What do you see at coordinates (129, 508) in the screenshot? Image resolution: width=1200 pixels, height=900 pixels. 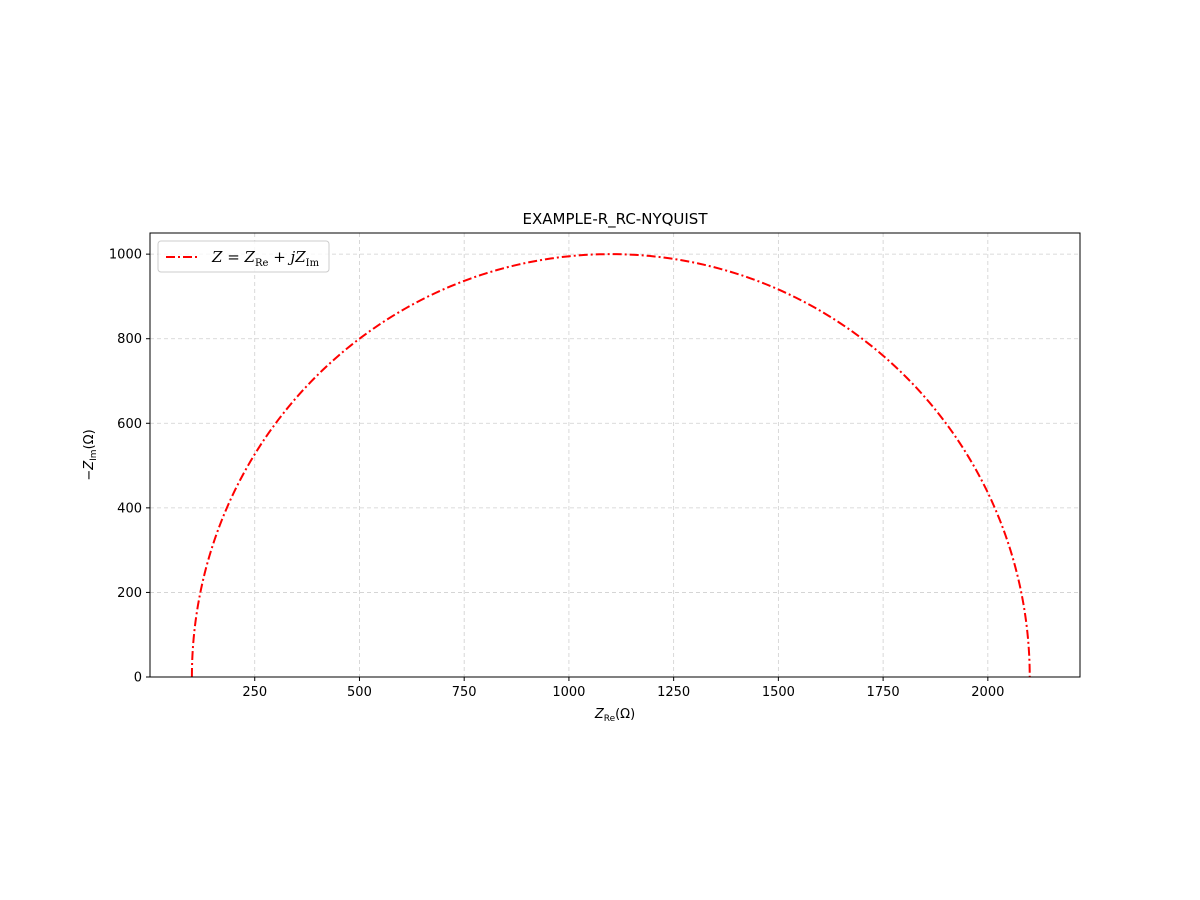 I see `y-tick-label: 400` at bounding box center [129, 508].